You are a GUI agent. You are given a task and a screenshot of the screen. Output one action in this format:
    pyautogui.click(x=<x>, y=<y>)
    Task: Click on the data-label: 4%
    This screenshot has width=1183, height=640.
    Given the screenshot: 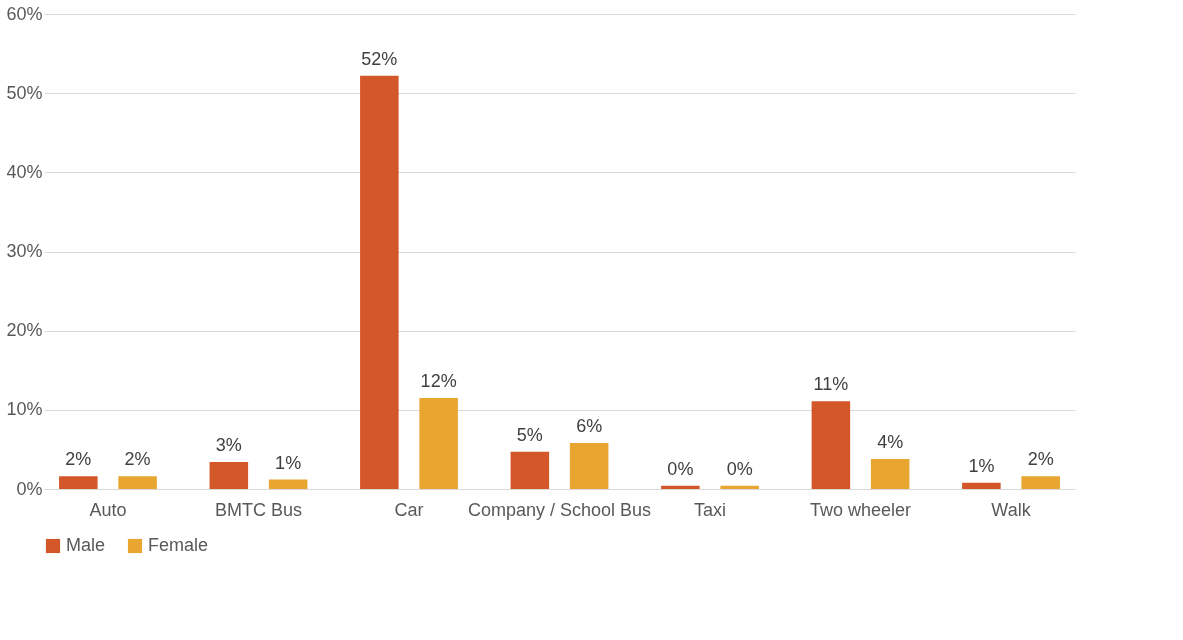 What is the action you would take?
    pyautogui.click(x=890, y=441)
    